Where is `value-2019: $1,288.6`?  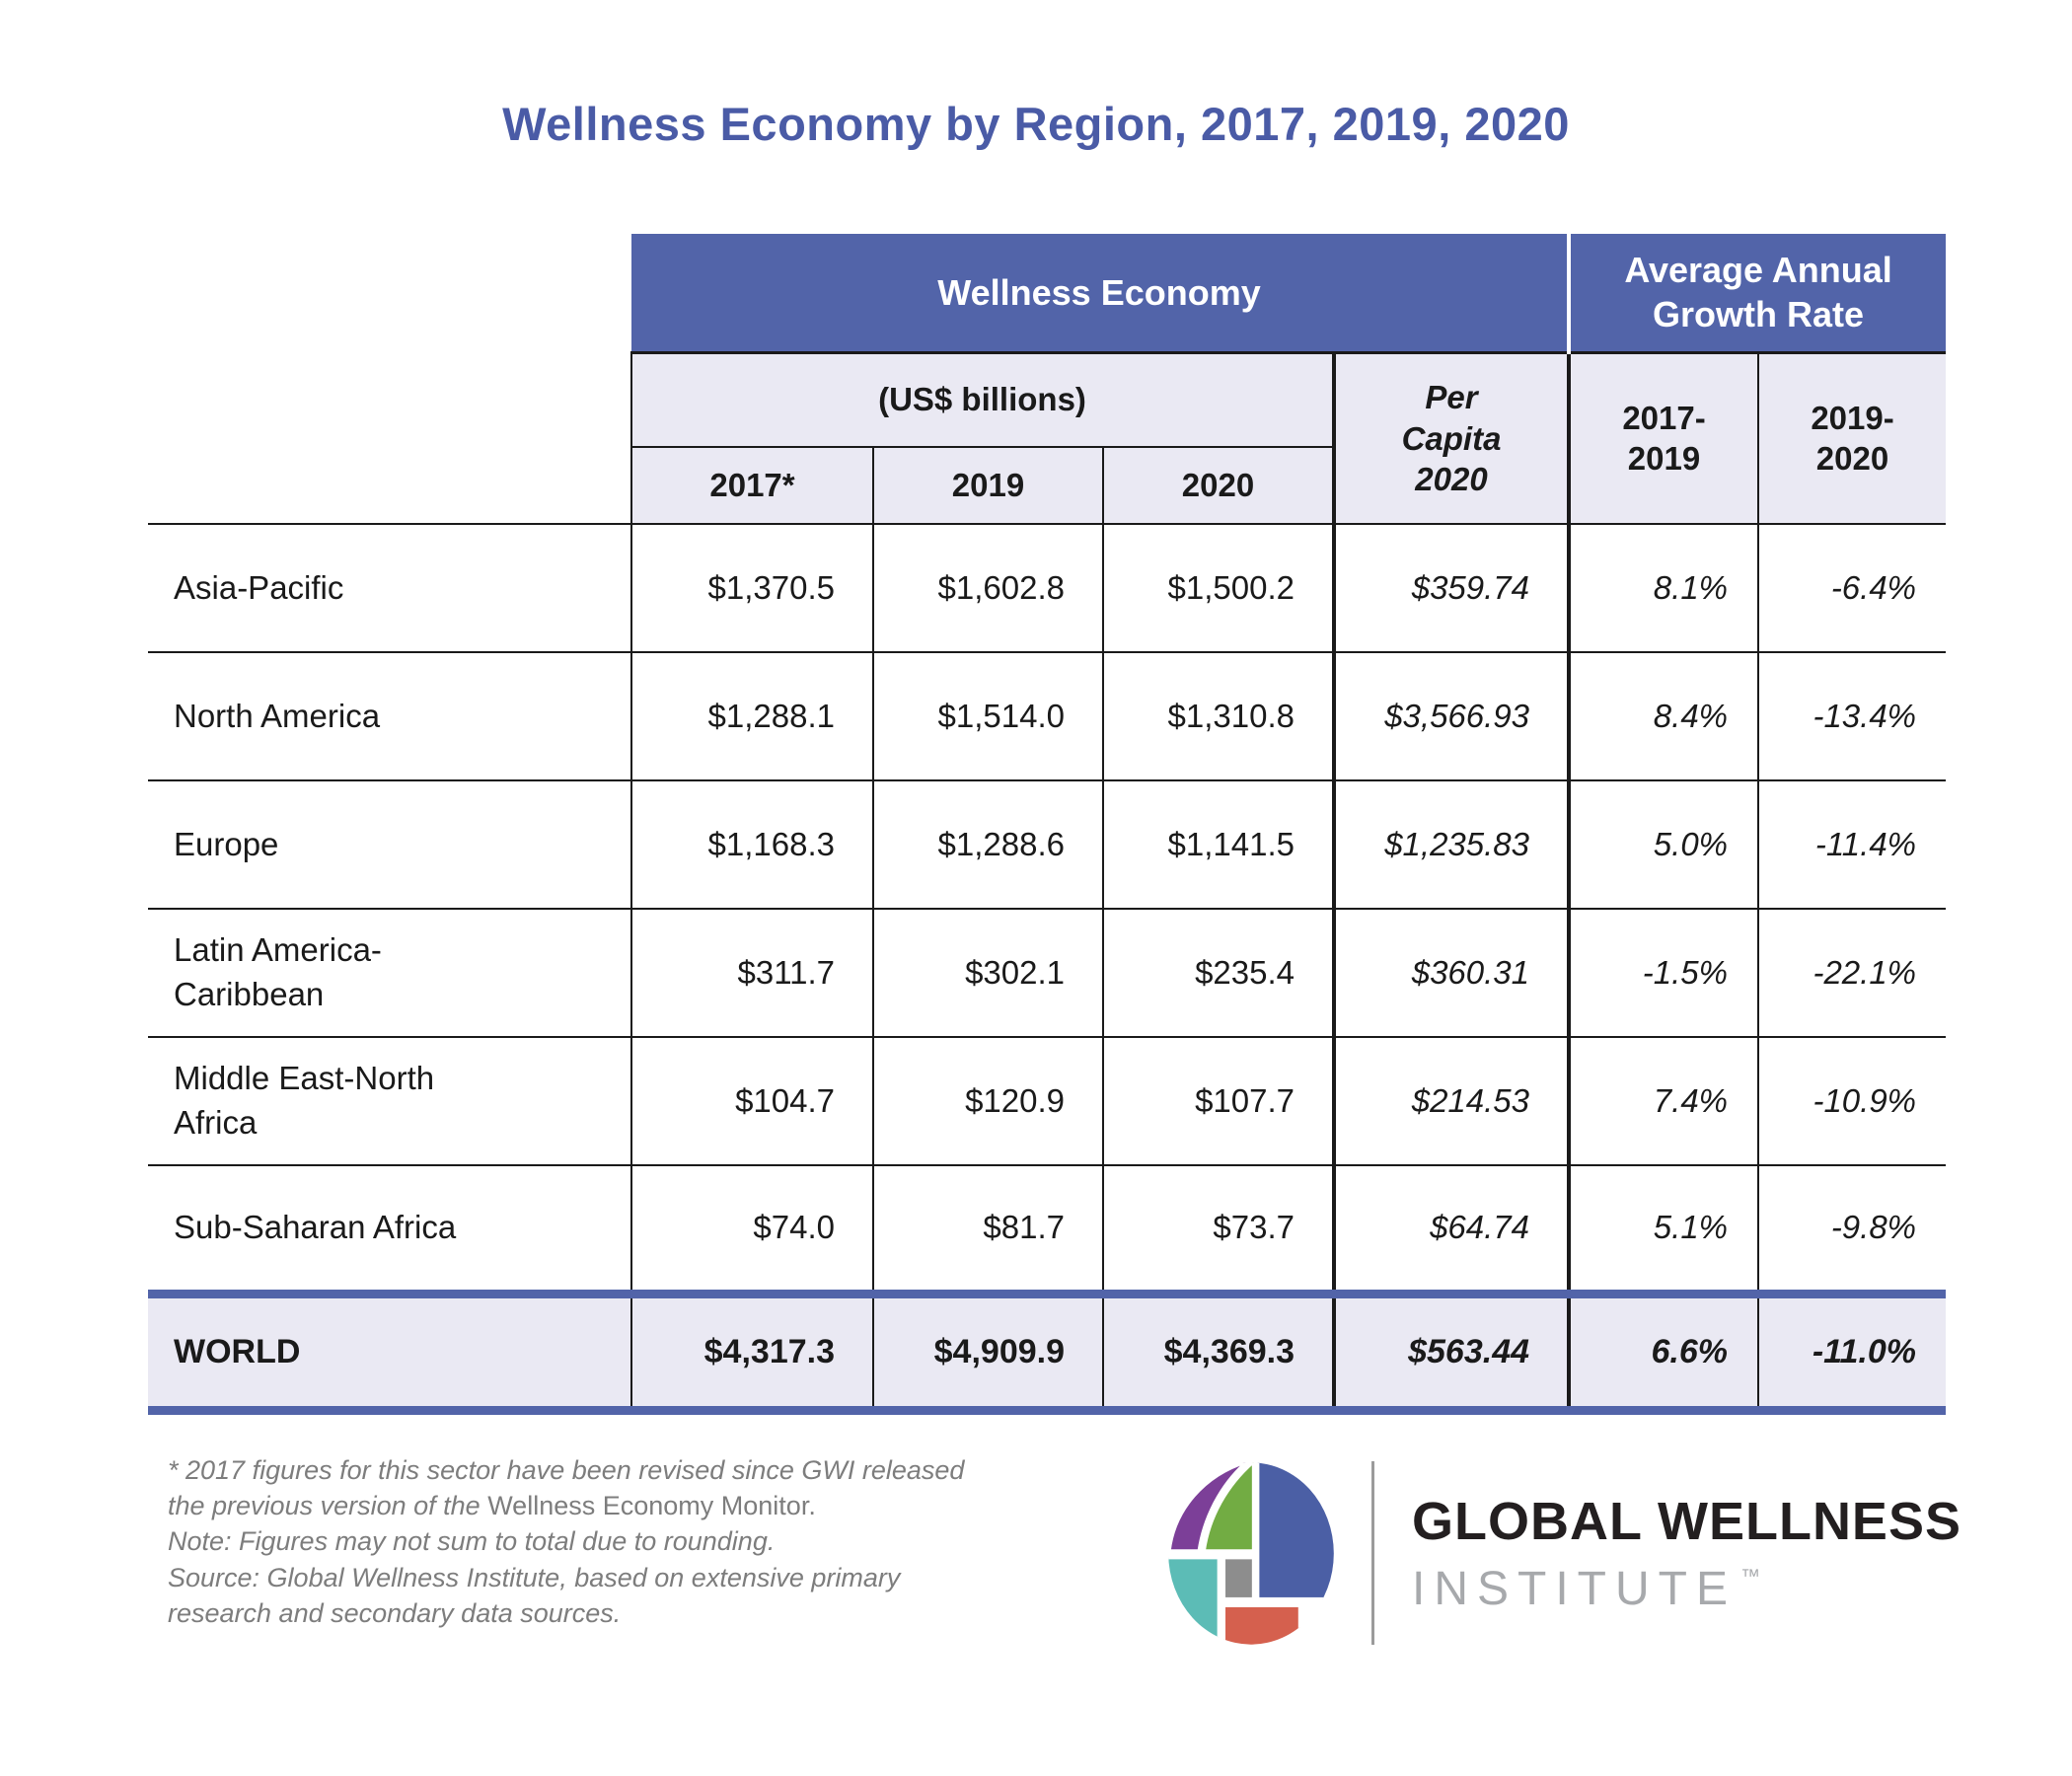
value-2019: $1,288.6 is located at coordinates (988, 844).